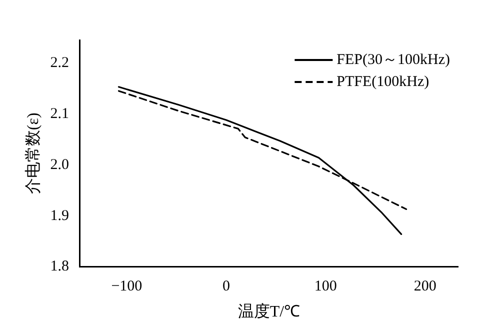  I want to click on legend-label: FEP(30～100kHz), so click(393, 60).